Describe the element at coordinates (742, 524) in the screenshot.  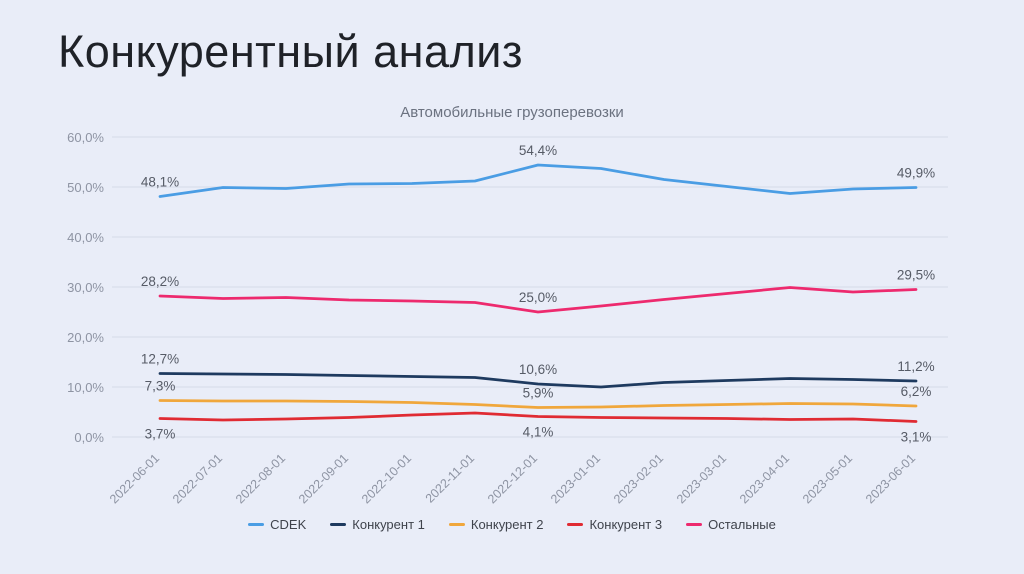
I see `legend-label: Остальные` at that location.